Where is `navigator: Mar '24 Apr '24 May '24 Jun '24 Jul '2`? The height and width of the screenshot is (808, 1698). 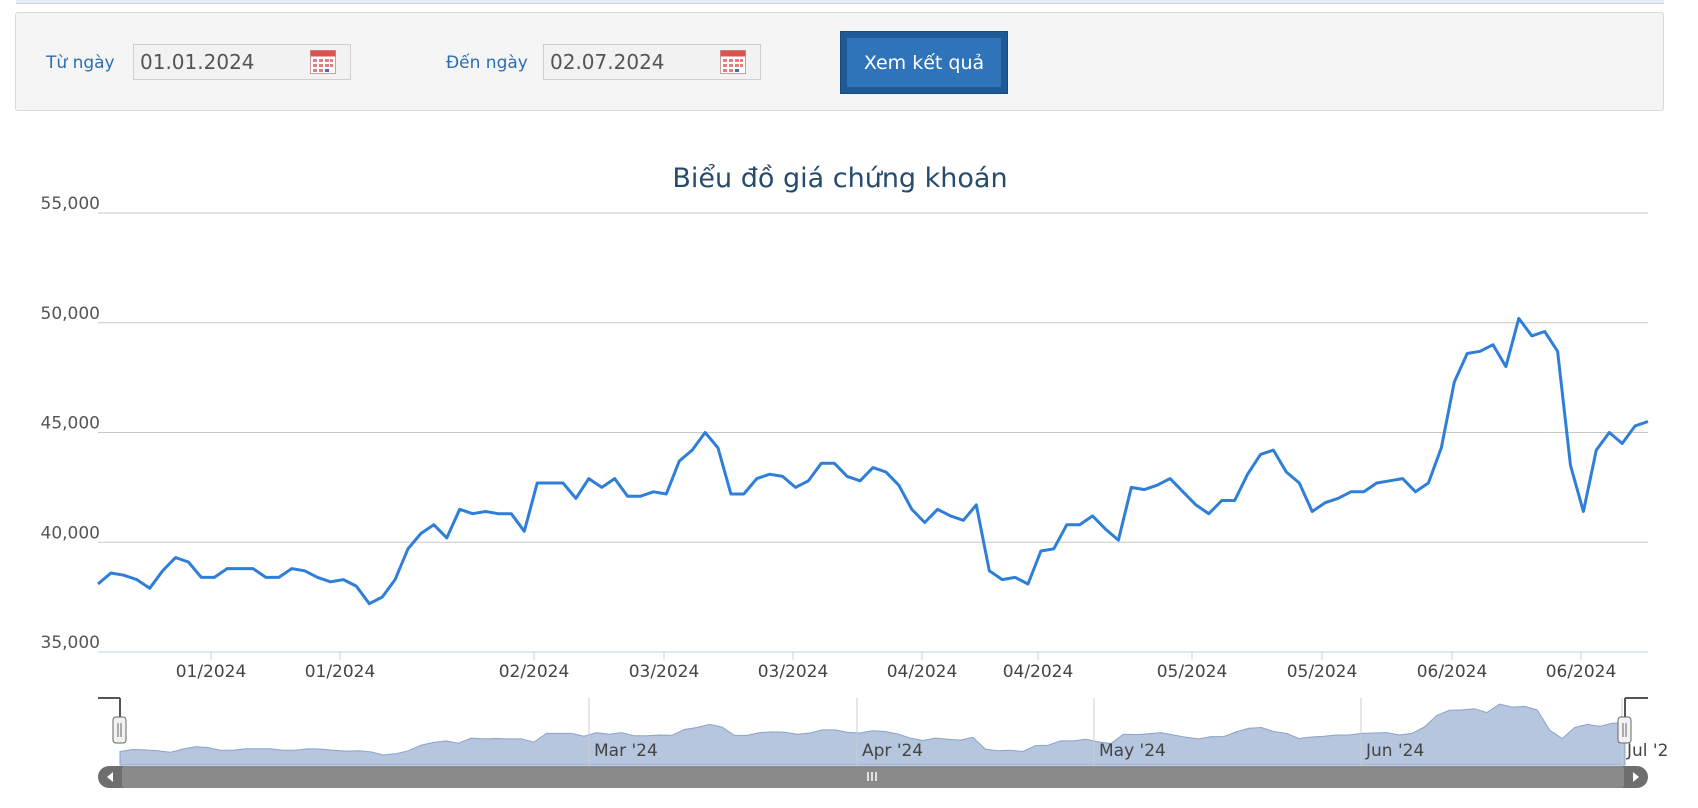 navigator: Mar '24 Apr '24 May '24 Jun '24 Jul '2 is located at coordinates (883, 731).